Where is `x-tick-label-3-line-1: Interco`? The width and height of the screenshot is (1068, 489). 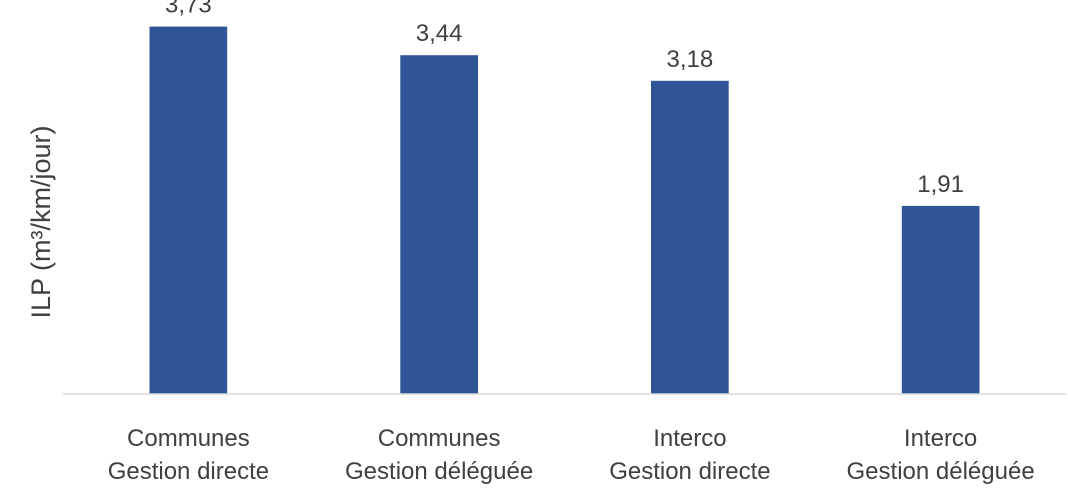 x-tick-label-3-line-1: Interco is located at coordinates (689, 438).